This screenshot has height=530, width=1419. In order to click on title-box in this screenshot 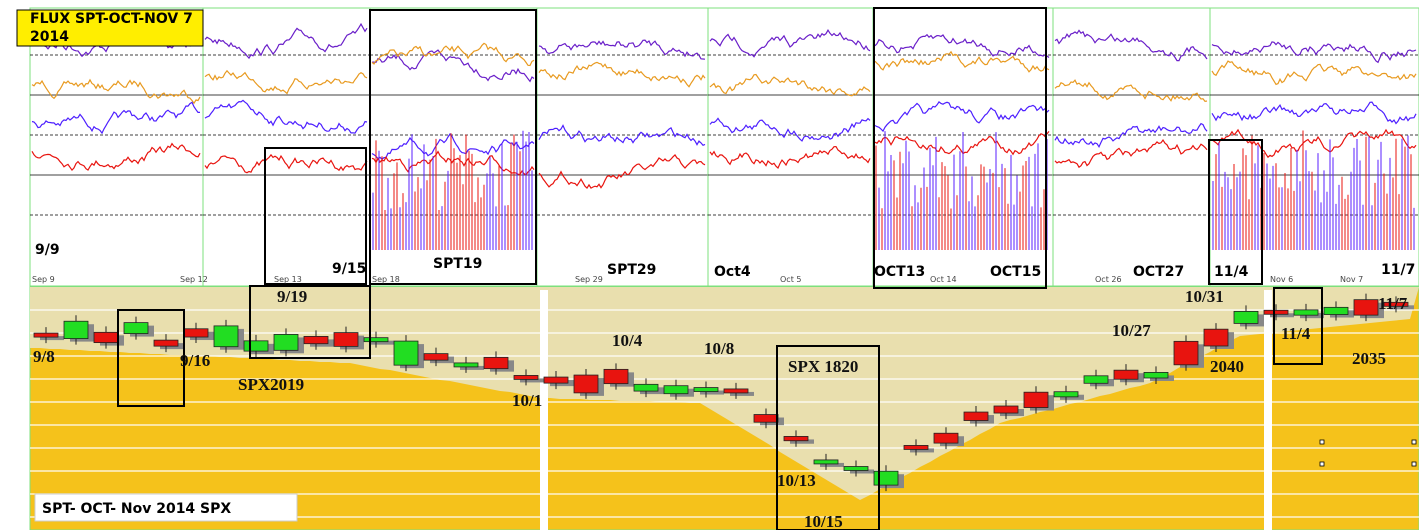, I will do `click(110, 28)`.